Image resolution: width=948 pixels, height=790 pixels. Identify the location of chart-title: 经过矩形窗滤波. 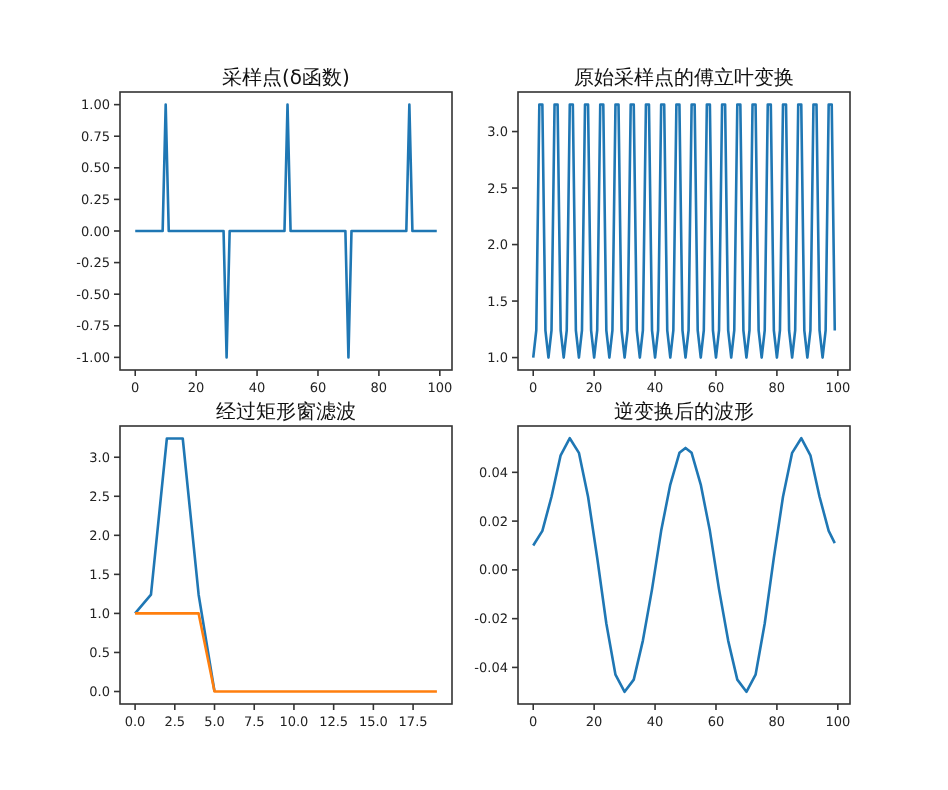
(286, 412).